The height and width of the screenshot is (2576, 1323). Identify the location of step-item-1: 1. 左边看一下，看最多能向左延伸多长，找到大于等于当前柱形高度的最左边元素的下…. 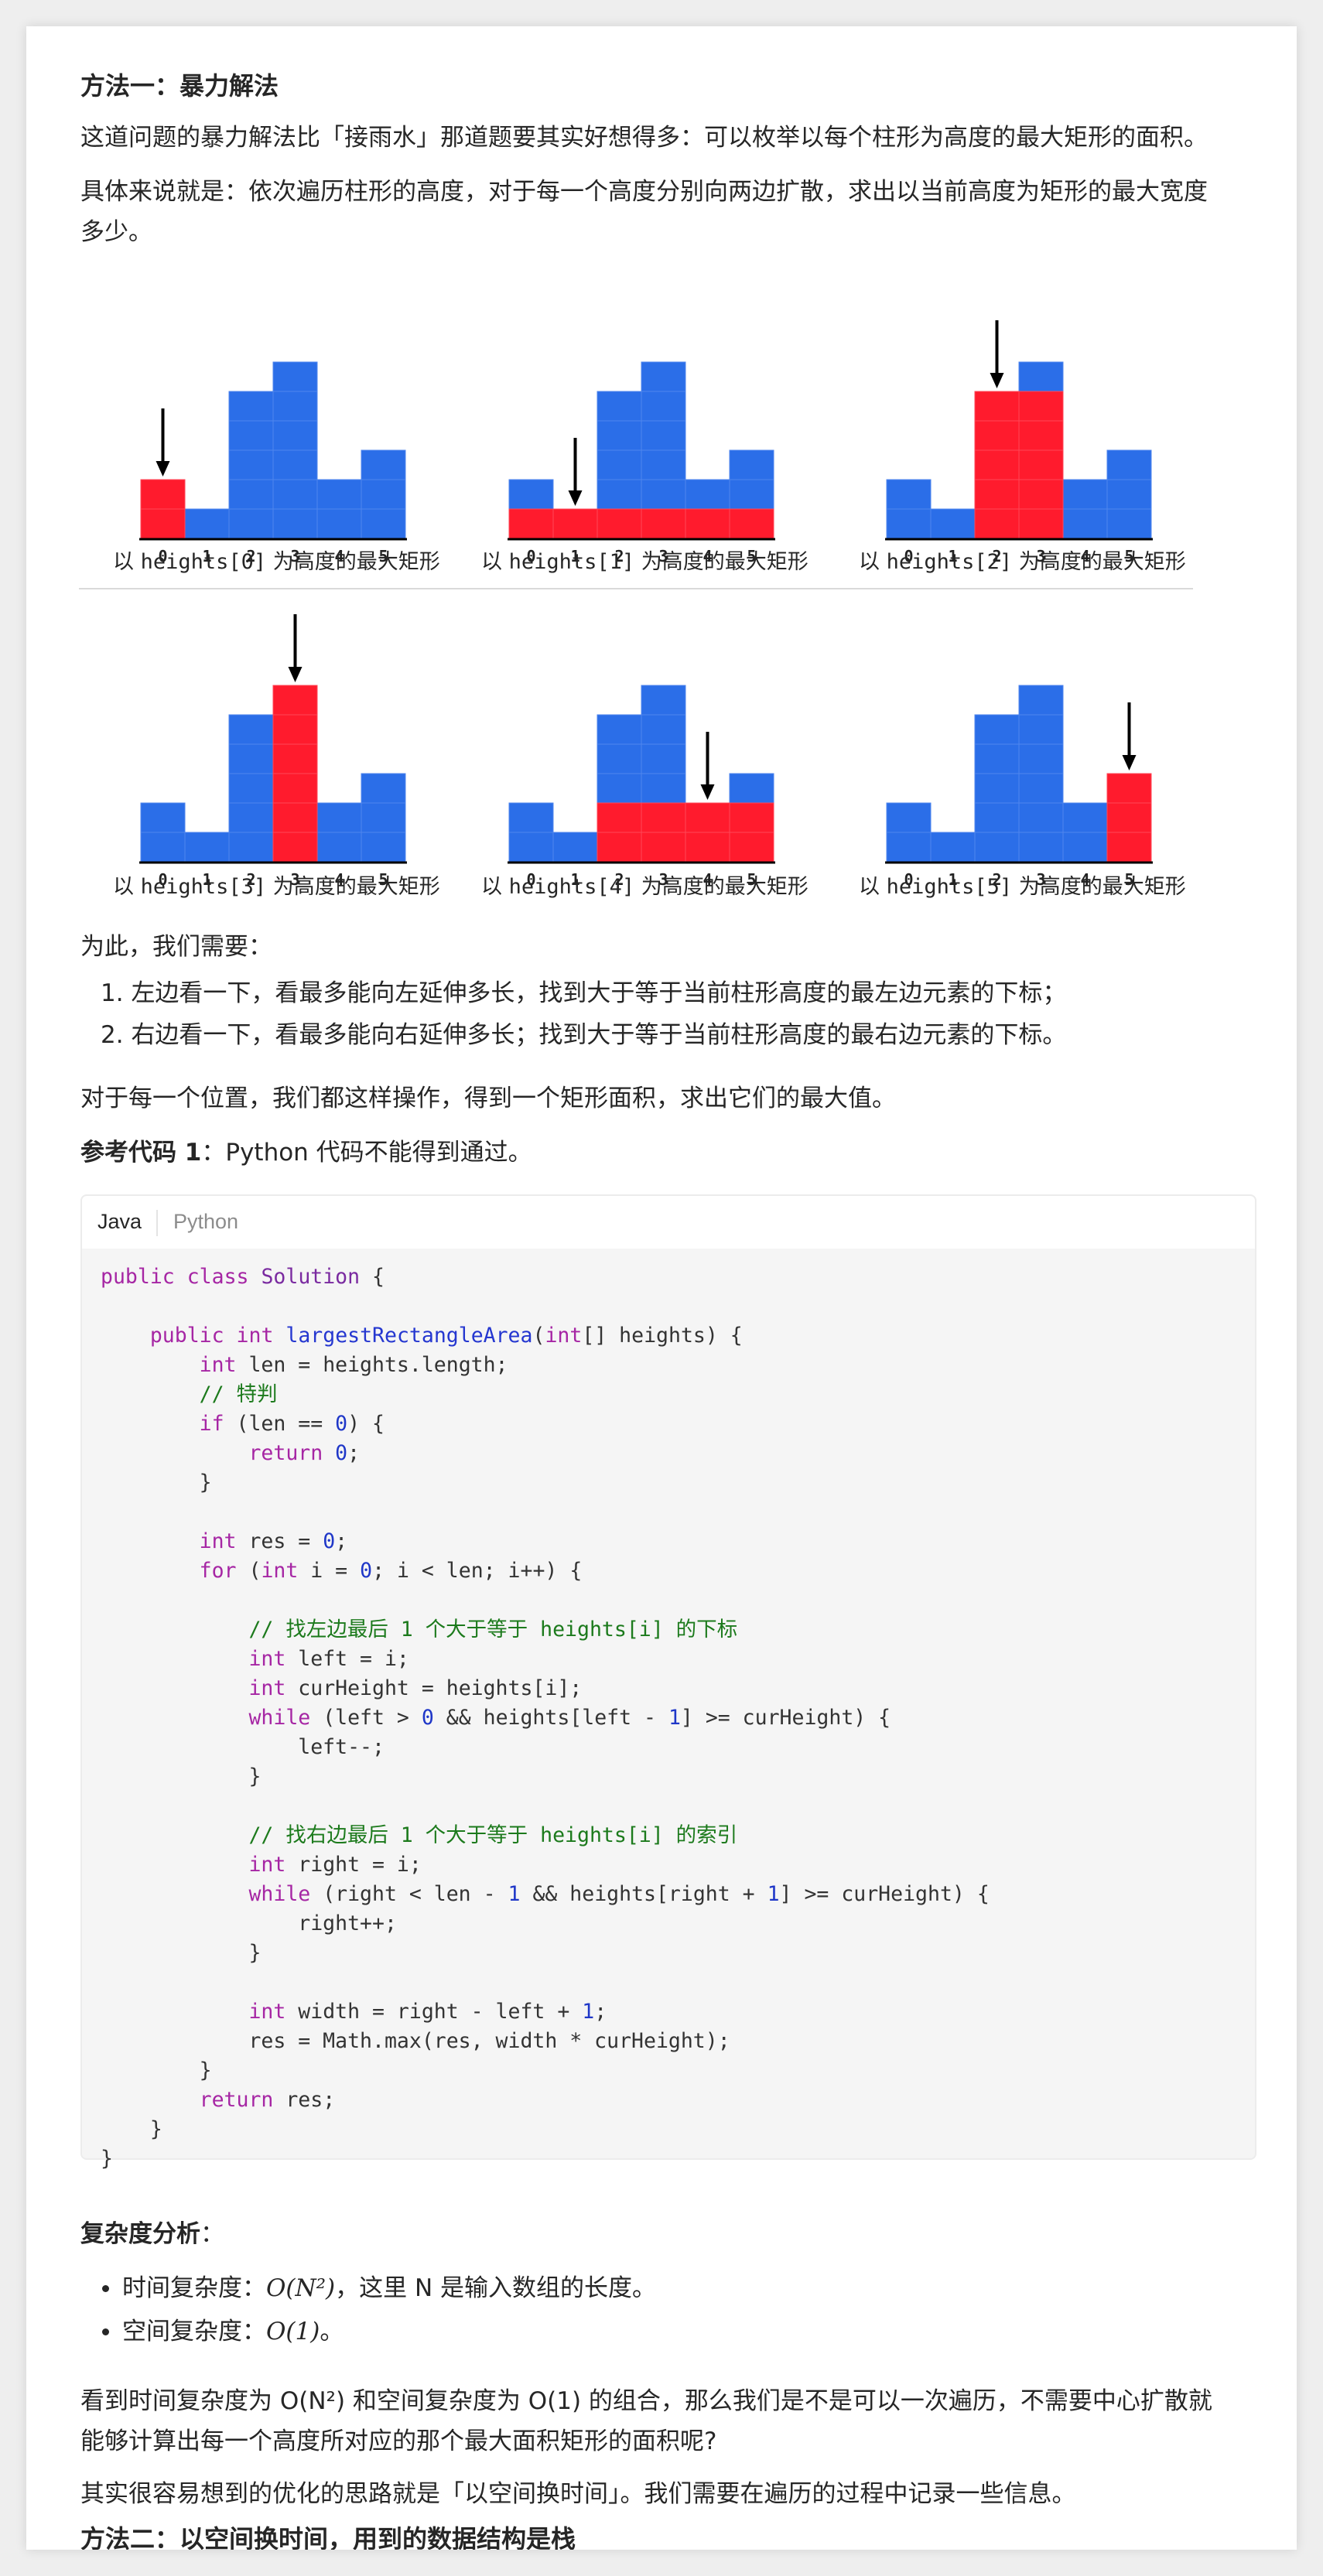
(584, 993).